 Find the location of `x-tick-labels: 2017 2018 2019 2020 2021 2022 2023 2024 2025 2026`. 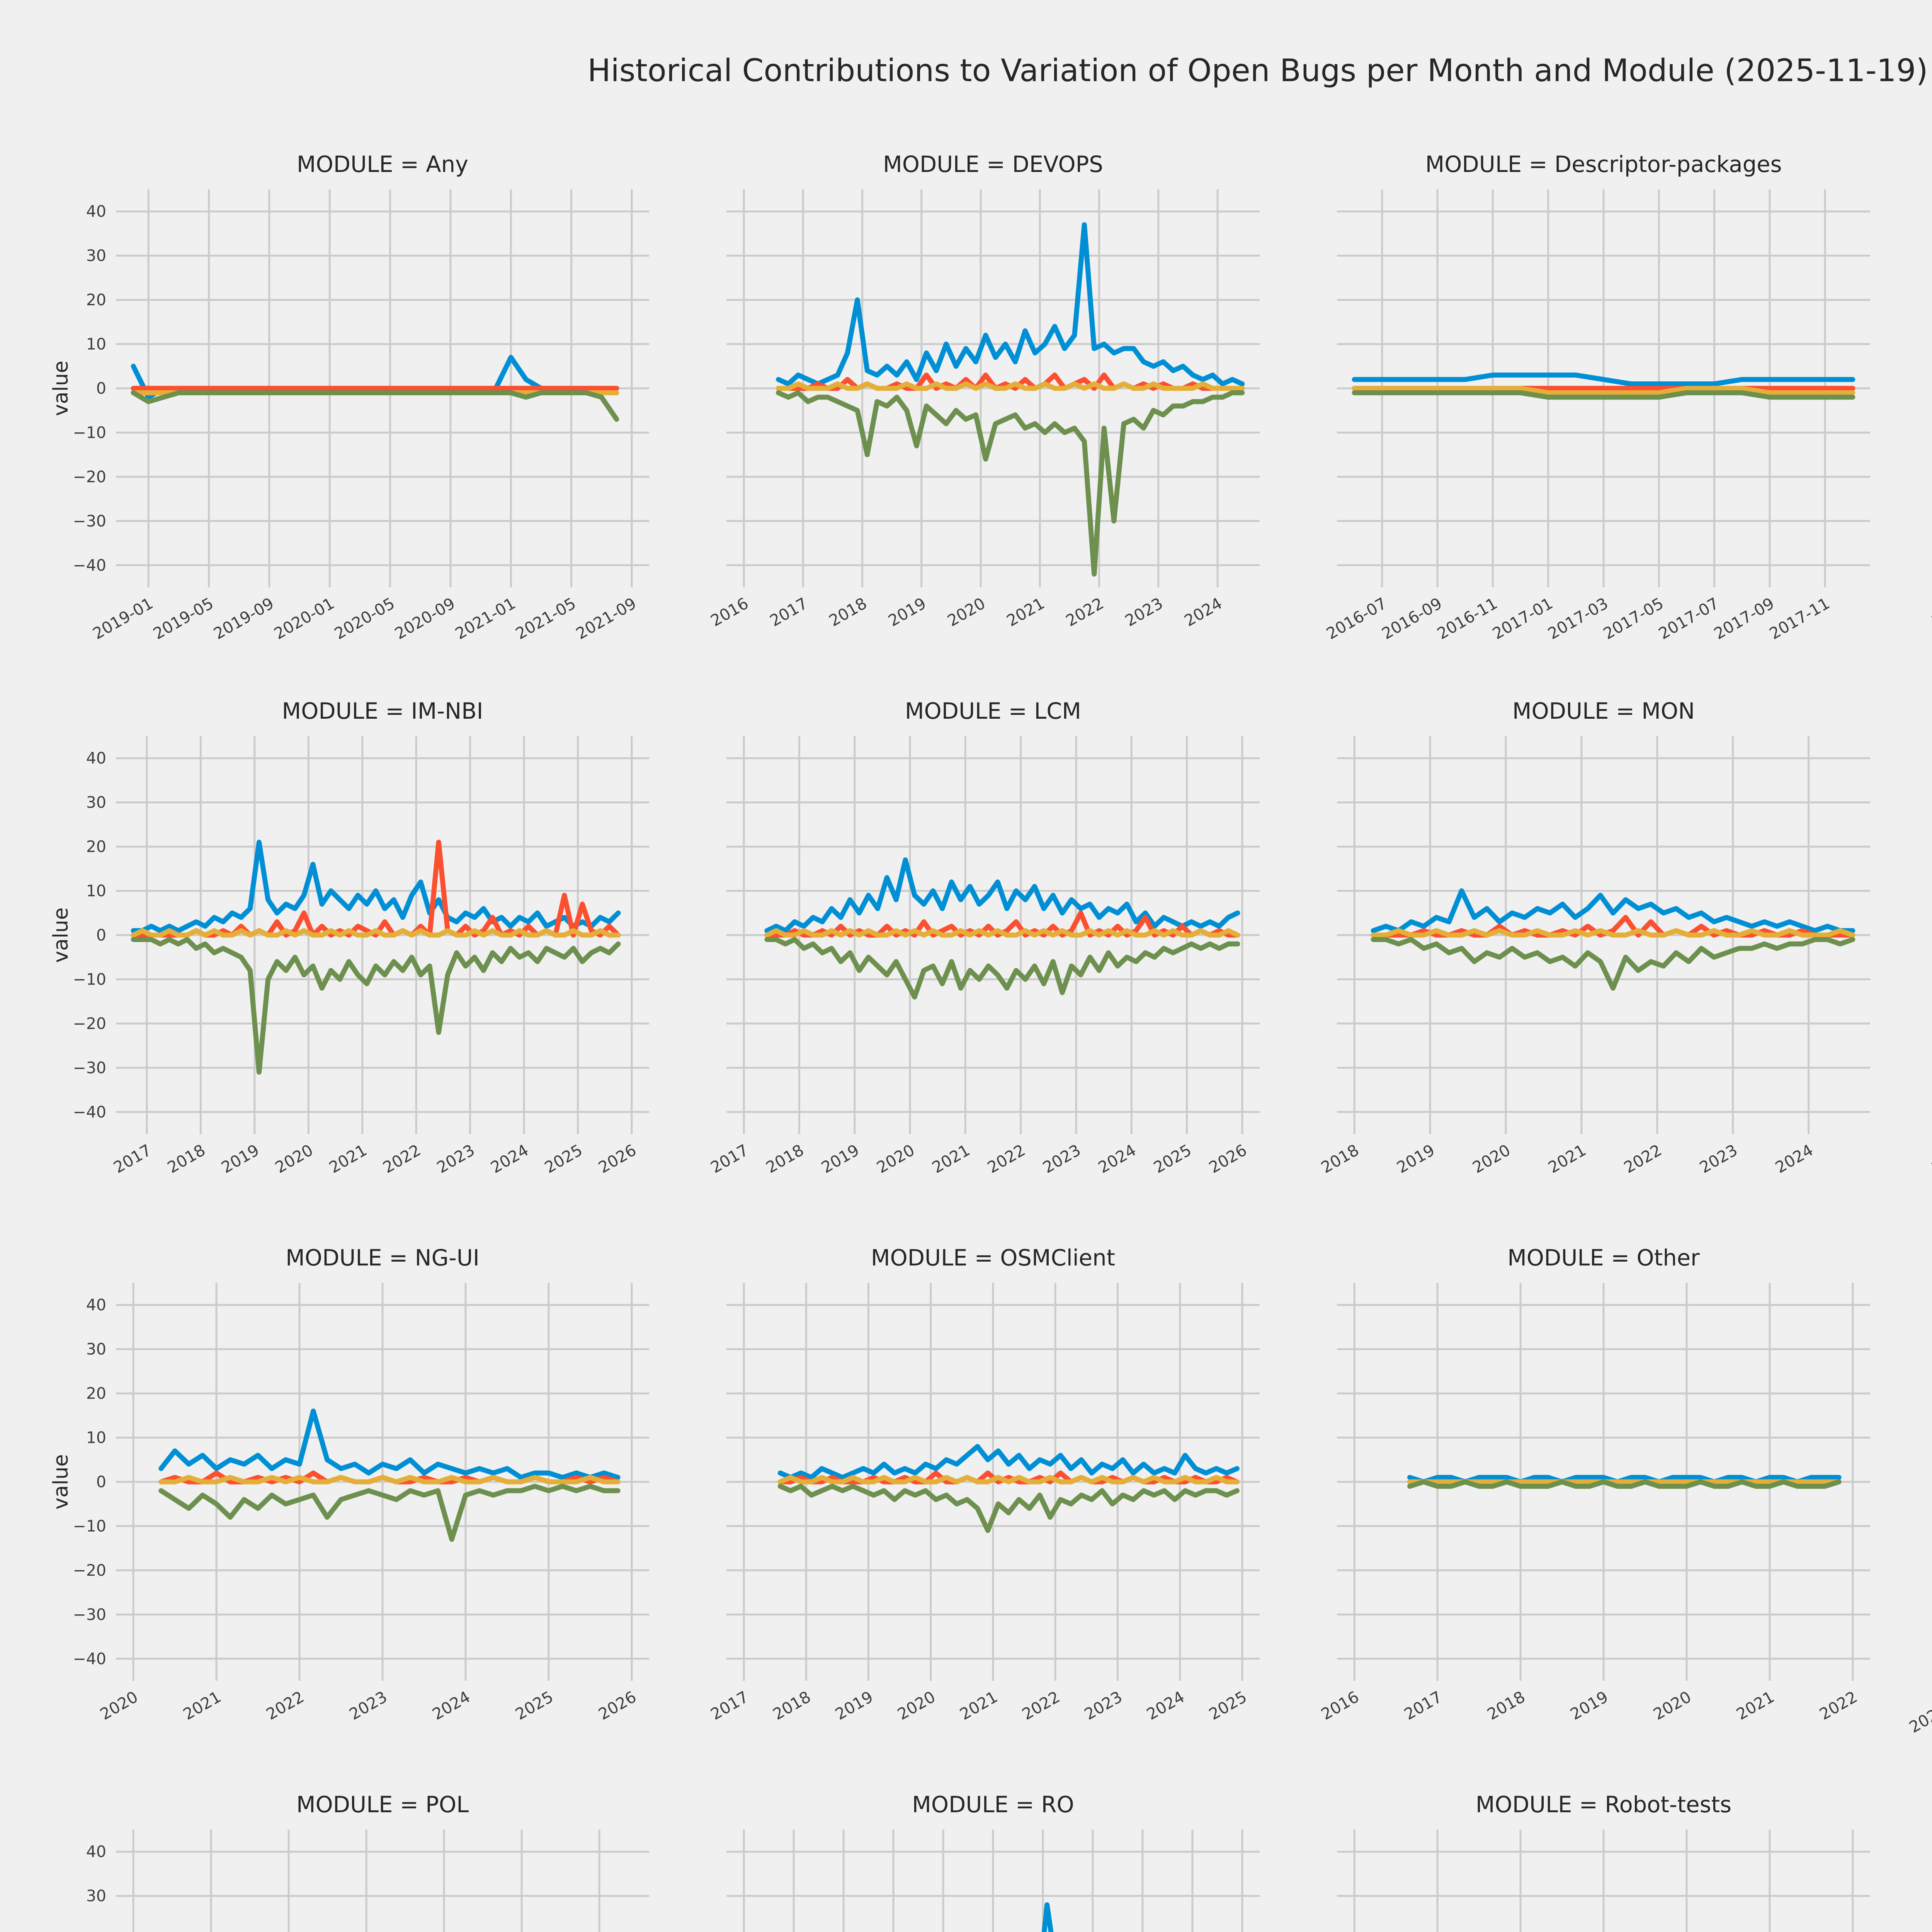

x-tick-labels: 2017 2018 2019 2020 2021 2022 2023 2024 2025 2026 is located at coordinates (375, 1159).